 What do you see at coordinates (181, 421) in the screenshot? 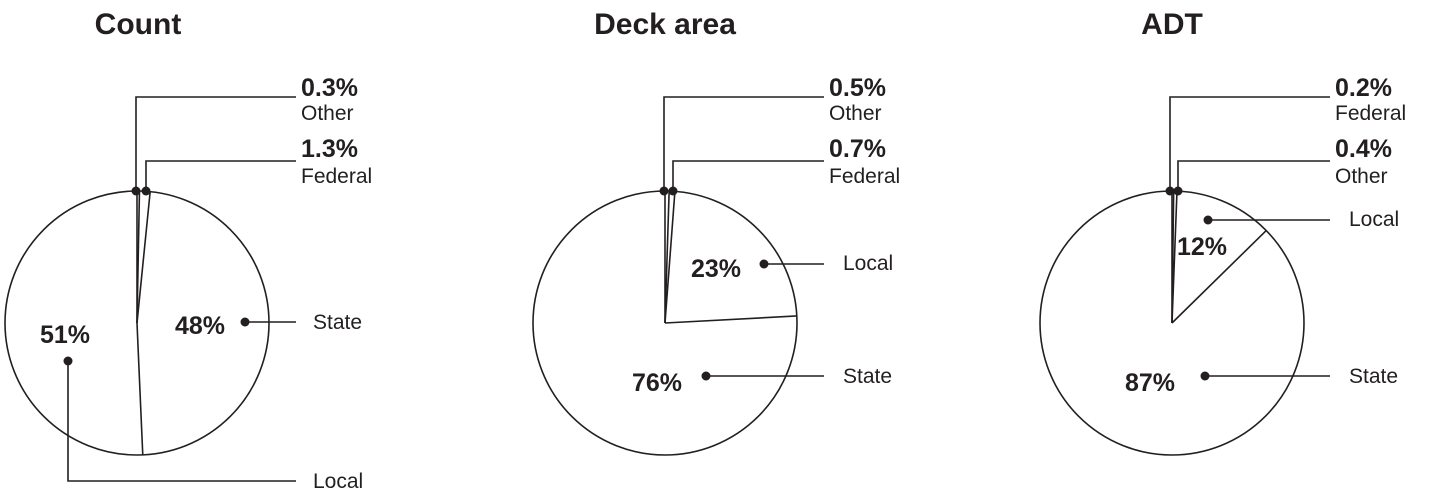
I see `leader-line-local` at bounding box center [181, 421].